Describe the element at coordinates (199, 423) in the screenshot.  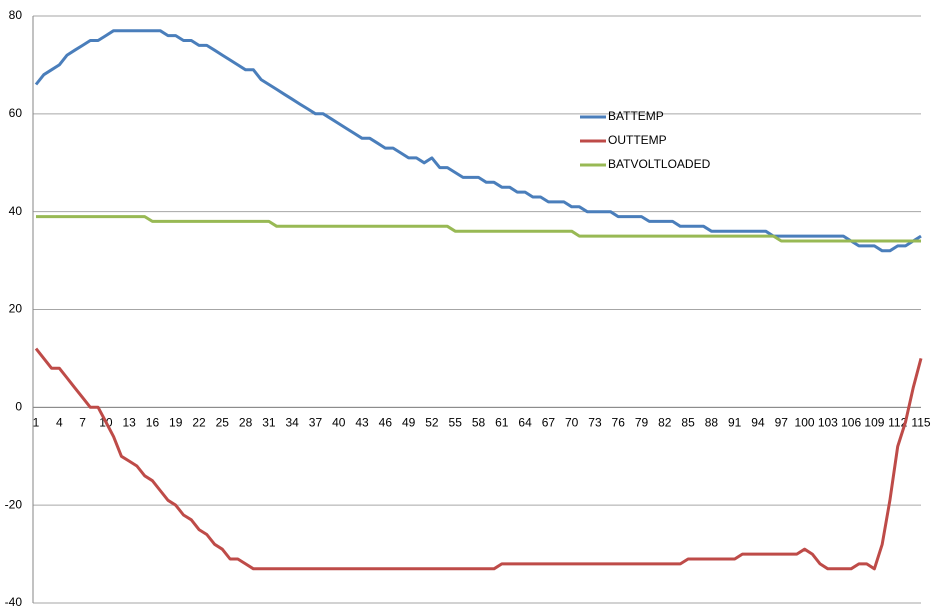
I see `x-tick-label: 22` at that location.